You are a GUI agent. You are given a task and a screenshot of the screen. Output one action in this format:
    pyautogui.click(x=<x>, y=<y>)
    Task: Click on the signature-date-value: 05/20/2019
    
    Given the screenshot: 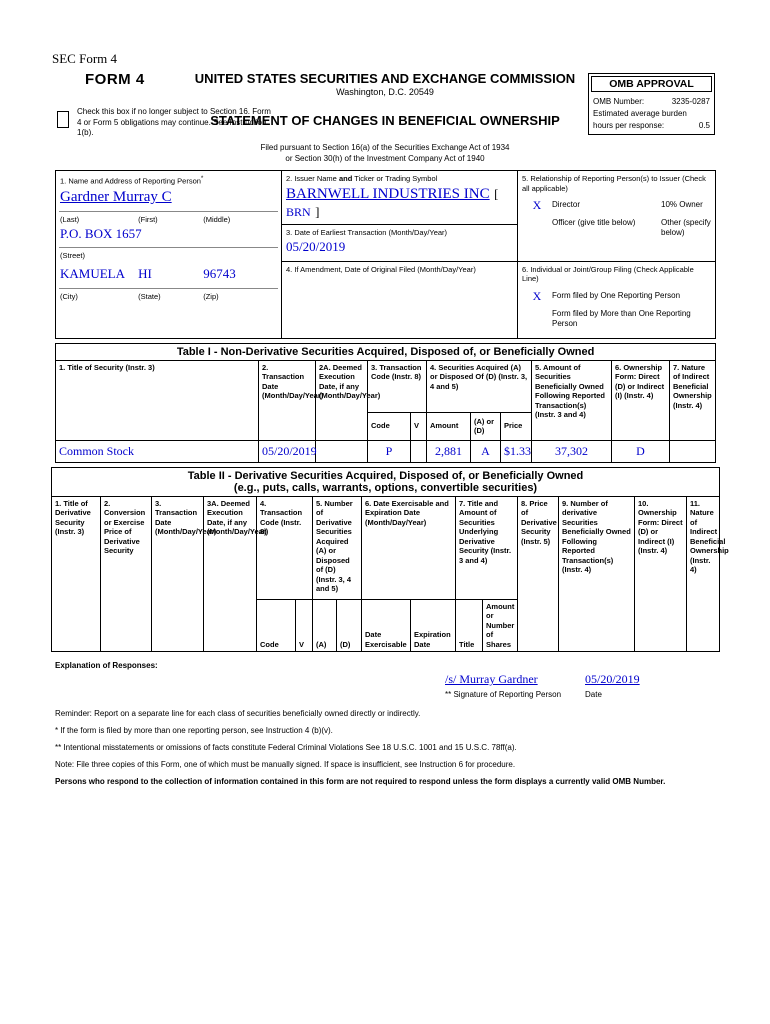 What is the action you would take?
    pyautogui.click(x=612, y=679)
    